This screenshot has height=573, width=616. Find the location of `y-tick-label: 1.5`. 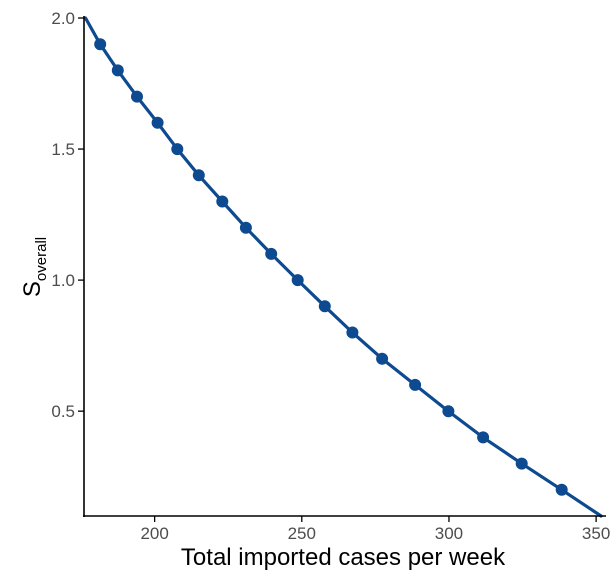

y-tick-label: 1.5 is located at coordinates (63, 149).